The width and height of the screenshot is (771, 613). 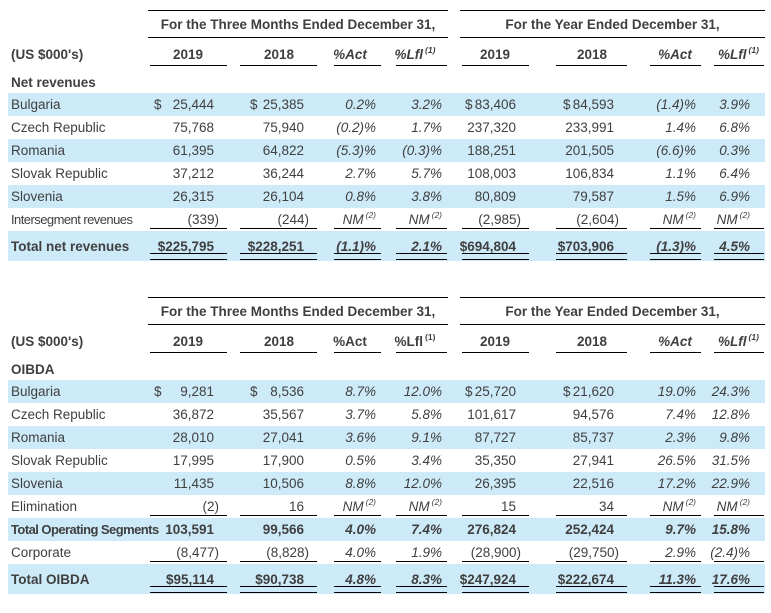 I want to click on period-group-title: For the Three Months Ended December 31,, so click(x=298, y=24).